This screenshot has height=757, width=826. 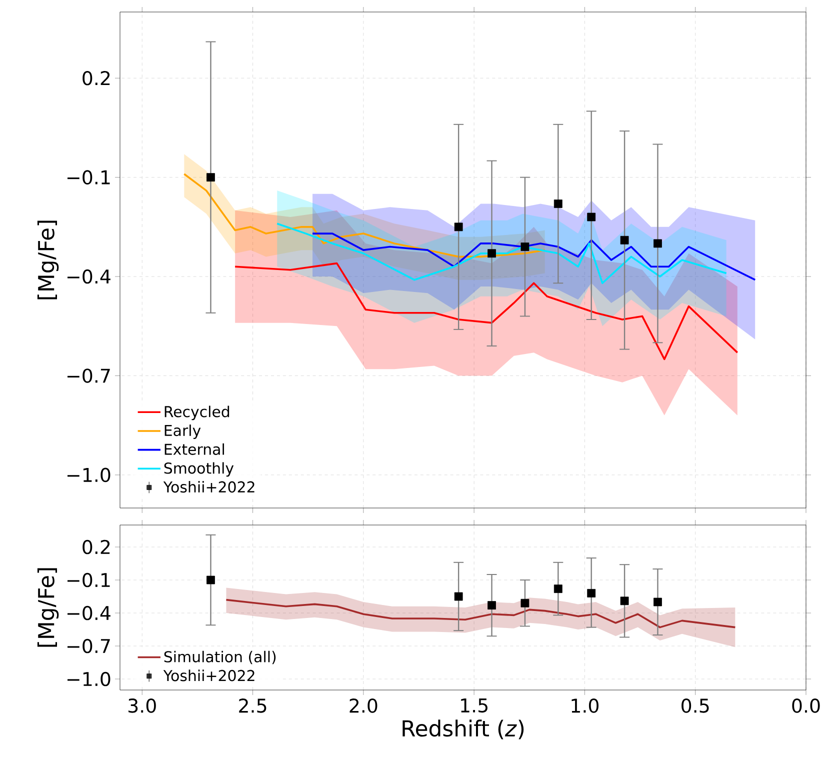 I want to click on x-tick-label: 0.0, so click(x=806, y=705).